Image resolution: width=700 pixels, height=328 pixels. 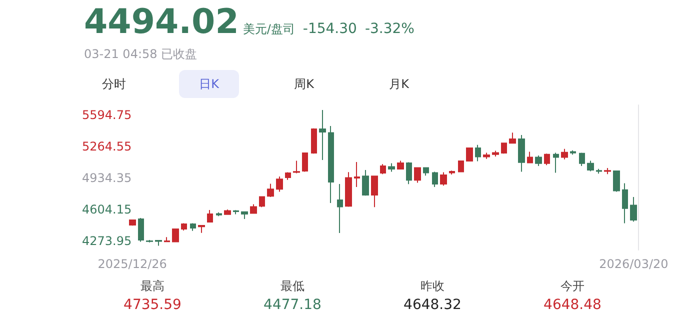 I want to click on text: 月K, so click(x=399, y=84).